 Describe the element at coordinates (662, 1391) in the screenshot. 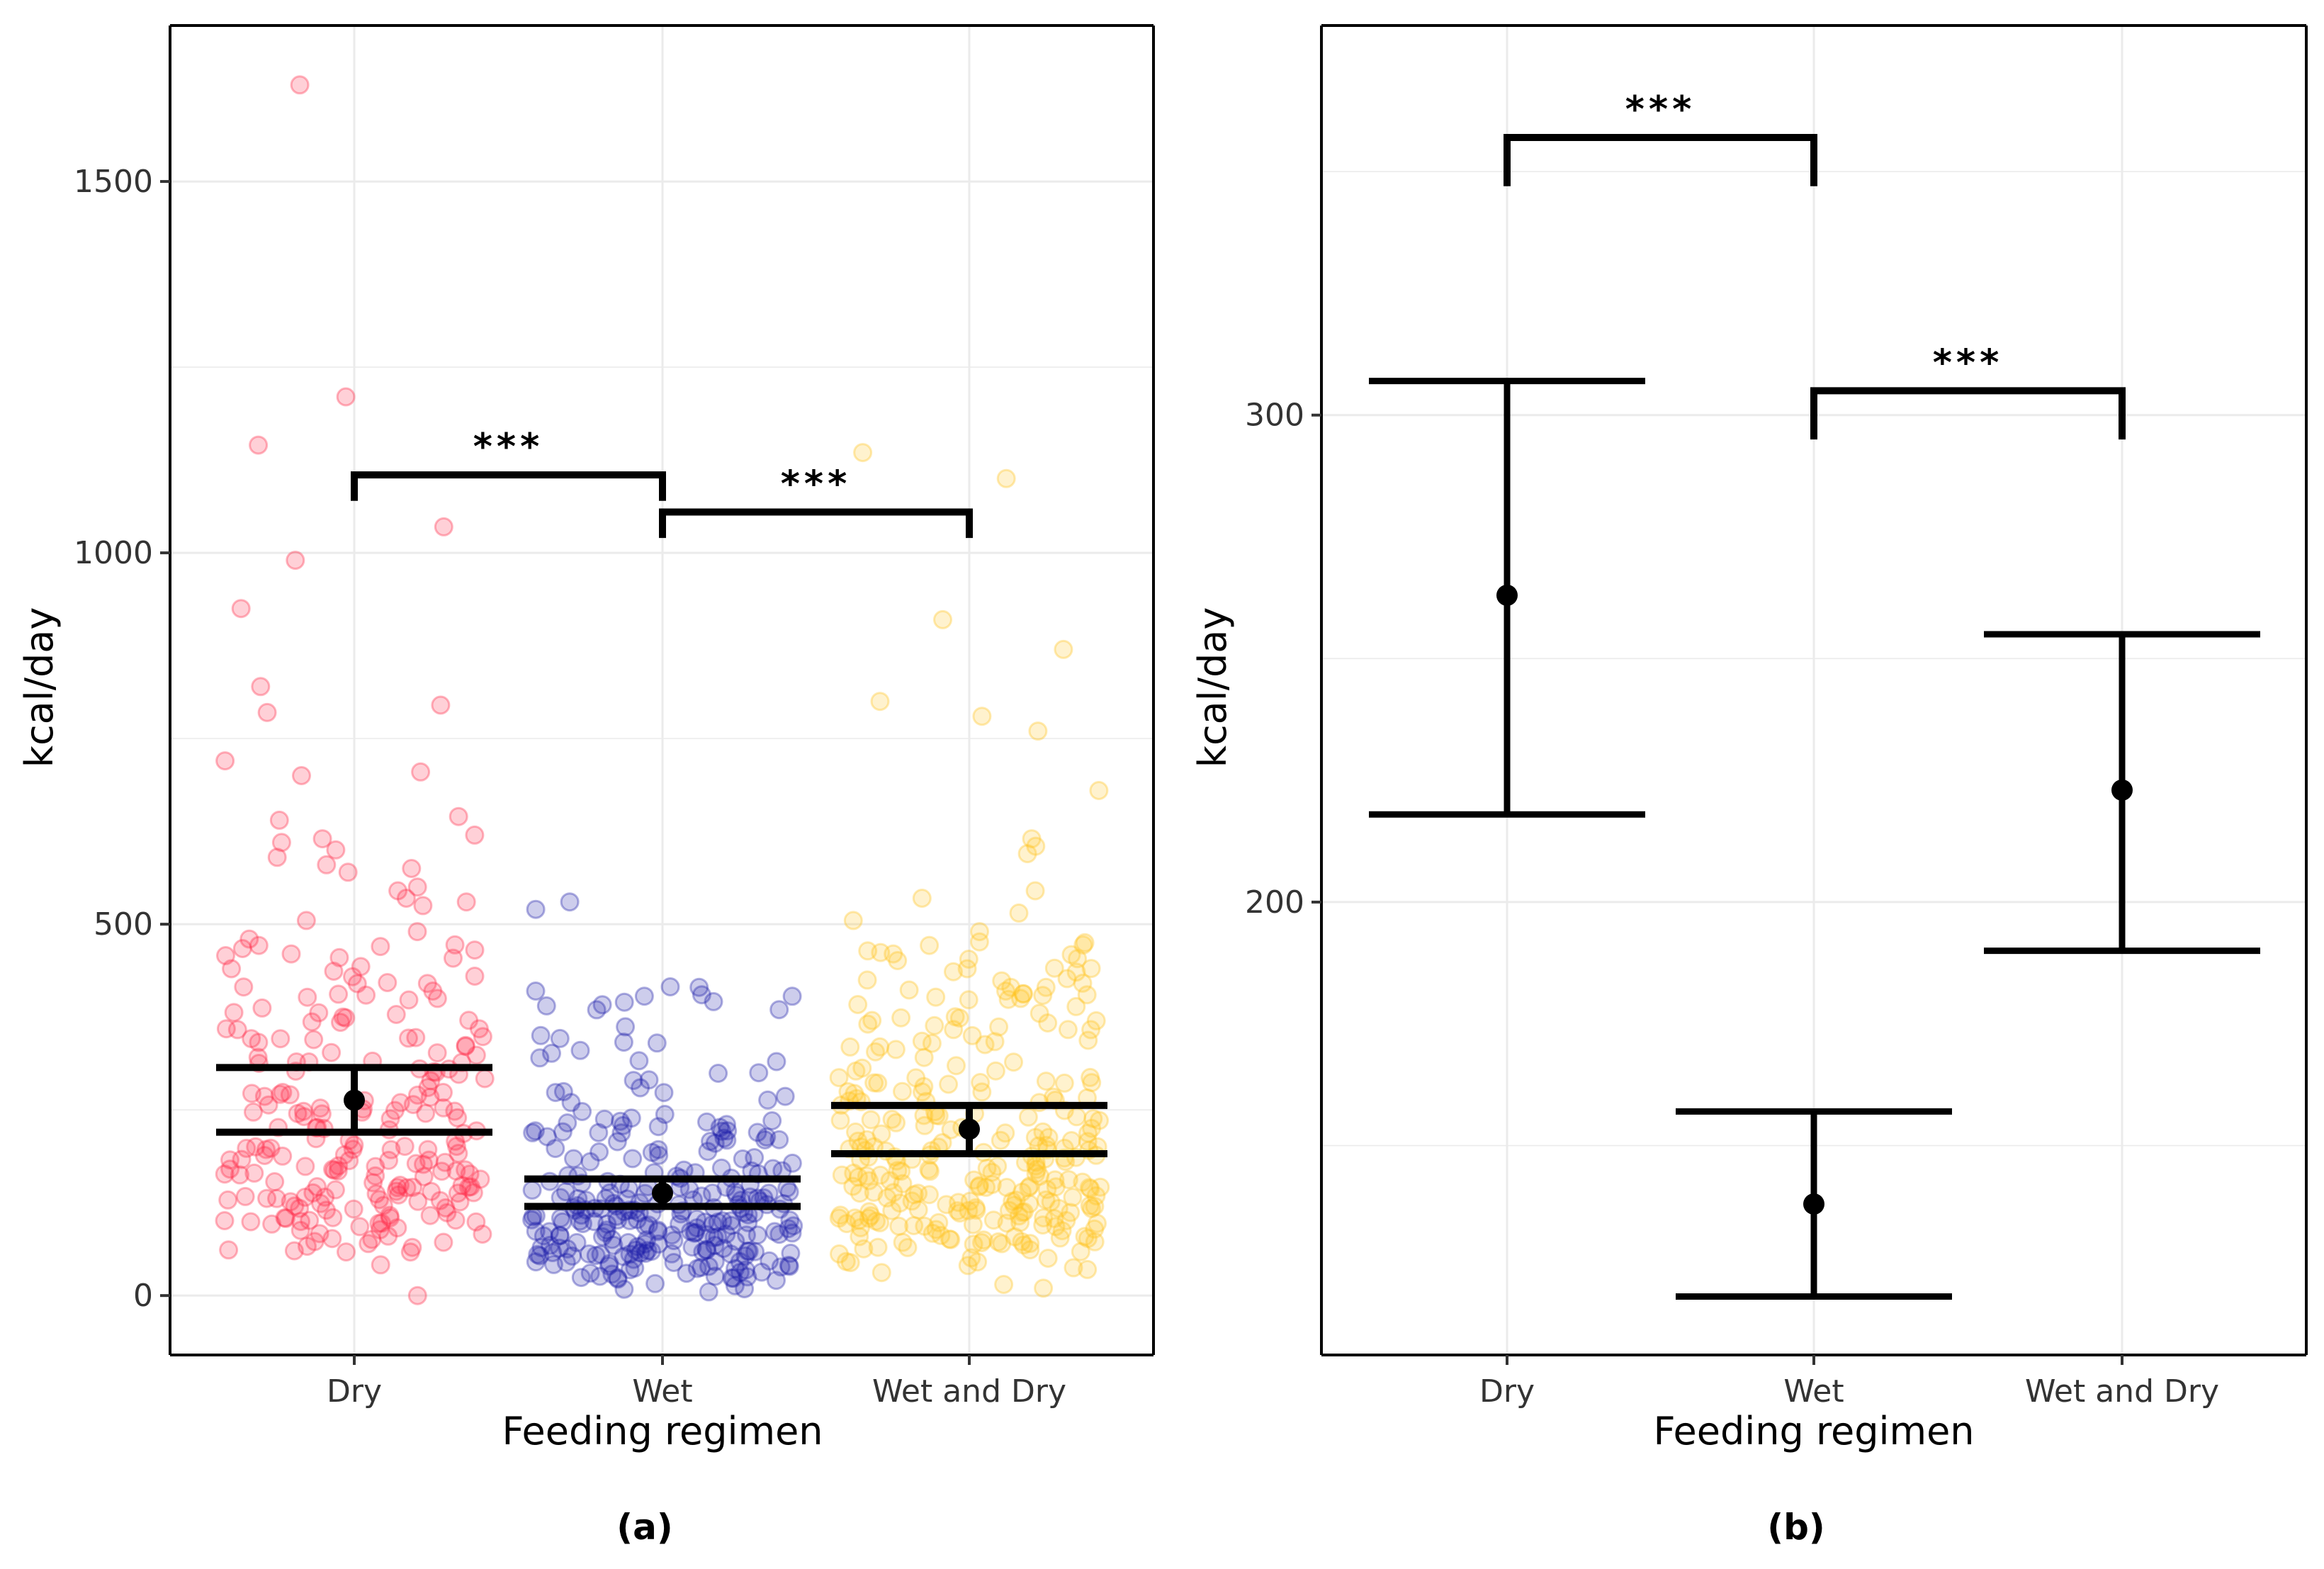

I see `panel-a-x-tick-label-wet: Wet` at that location.